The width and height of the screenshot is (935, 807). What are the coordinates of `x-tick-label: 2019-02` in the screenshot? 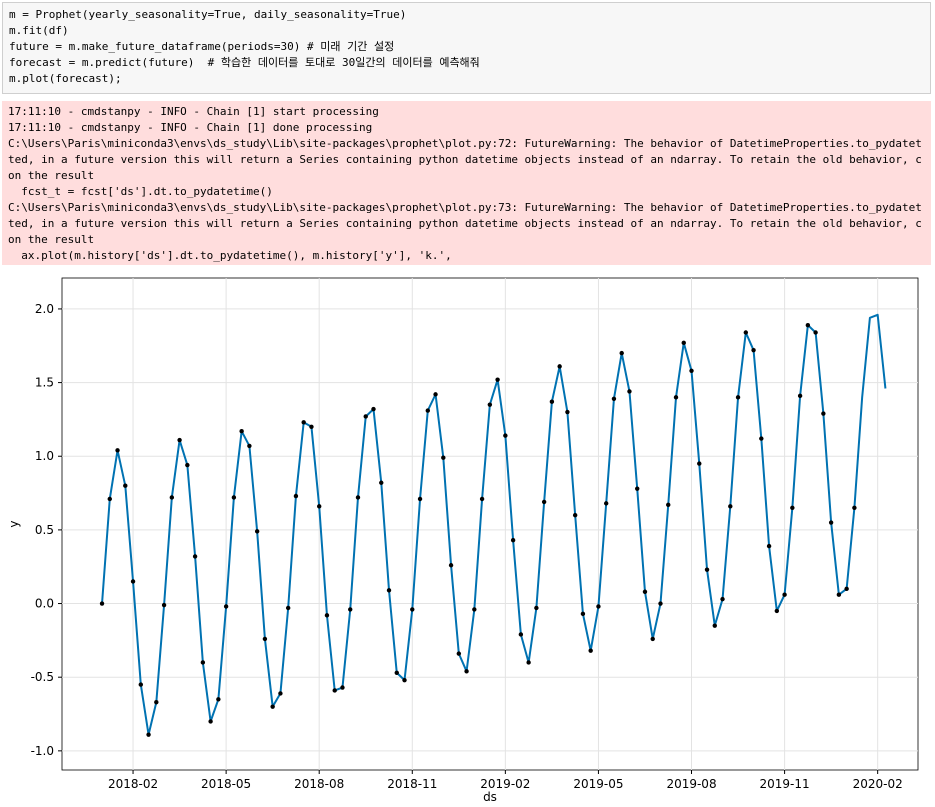 It's located at (505, 784).